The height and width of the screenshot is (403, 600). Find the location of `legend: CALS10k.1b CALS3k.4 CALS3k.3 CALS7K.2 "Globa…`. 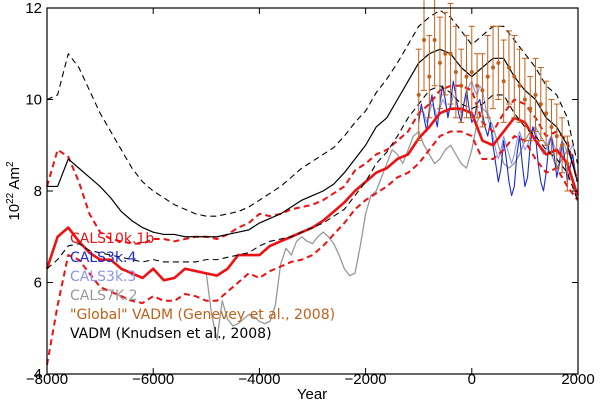

legend: CALS10k.1b CALS3k.4 CALS3k.3 CALS7K.2 "Globa… is located at coordinates (202, 286).